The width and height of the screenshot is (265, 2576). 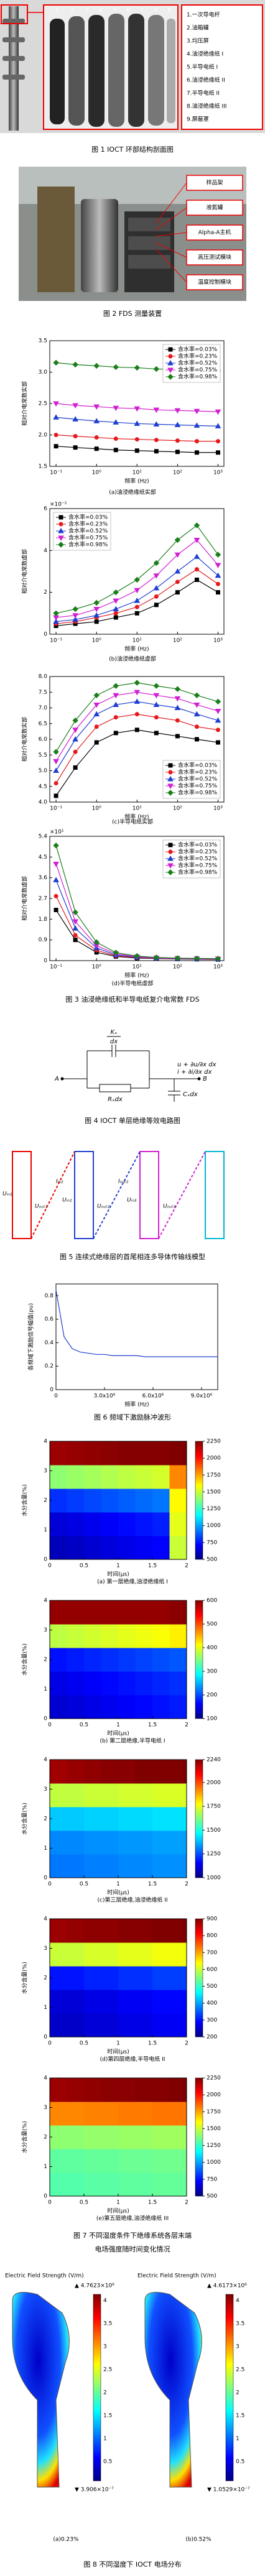 What do you see at coordinates (49, 1319) in the screenshot?
I see `y-tick-label: 0.6` at bounding box center [49, 1319].